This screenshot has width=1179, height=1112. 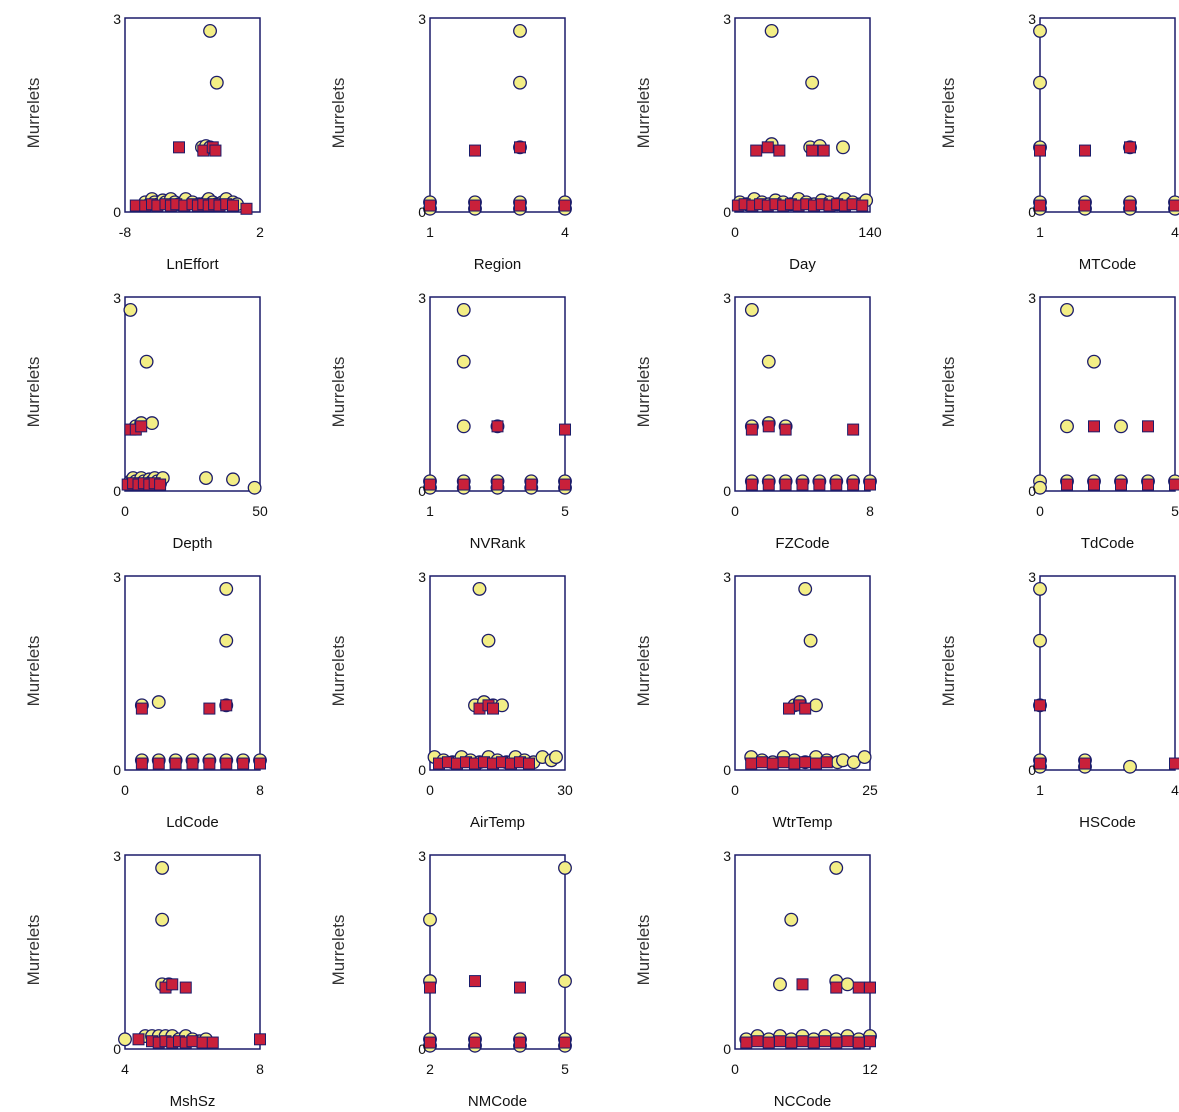 I want to click on x-tick-max: 50, so click(x=260, y=511).